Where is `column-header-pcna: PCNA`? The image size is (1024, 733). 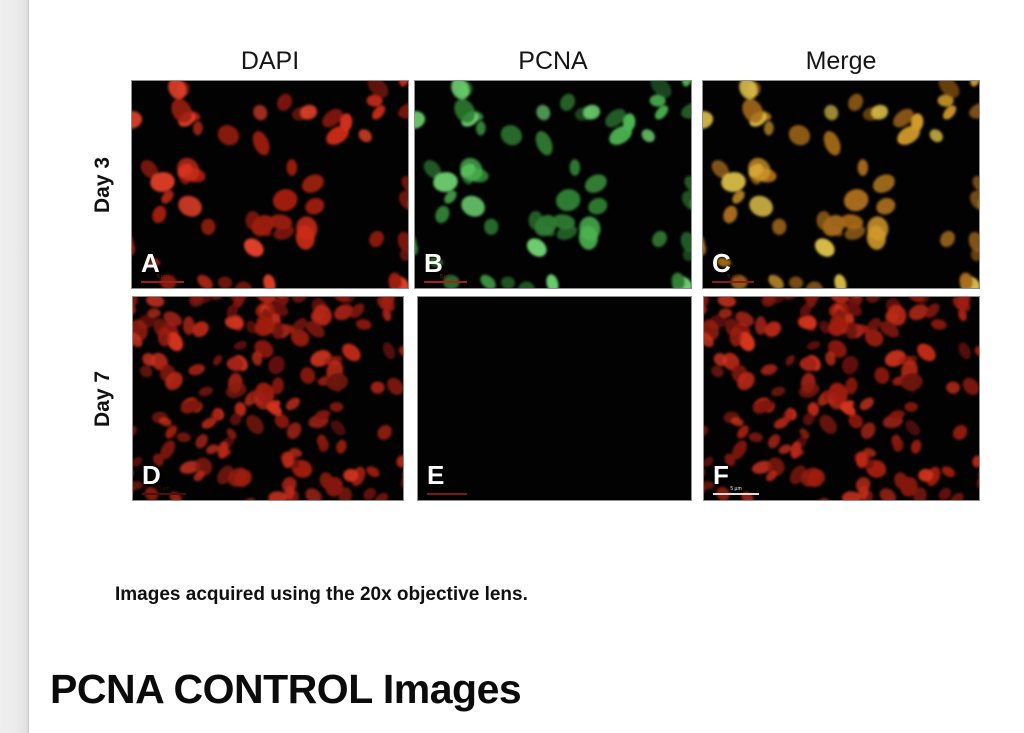 column-header-pcna: PCNA is located at coordinates (553, 61).